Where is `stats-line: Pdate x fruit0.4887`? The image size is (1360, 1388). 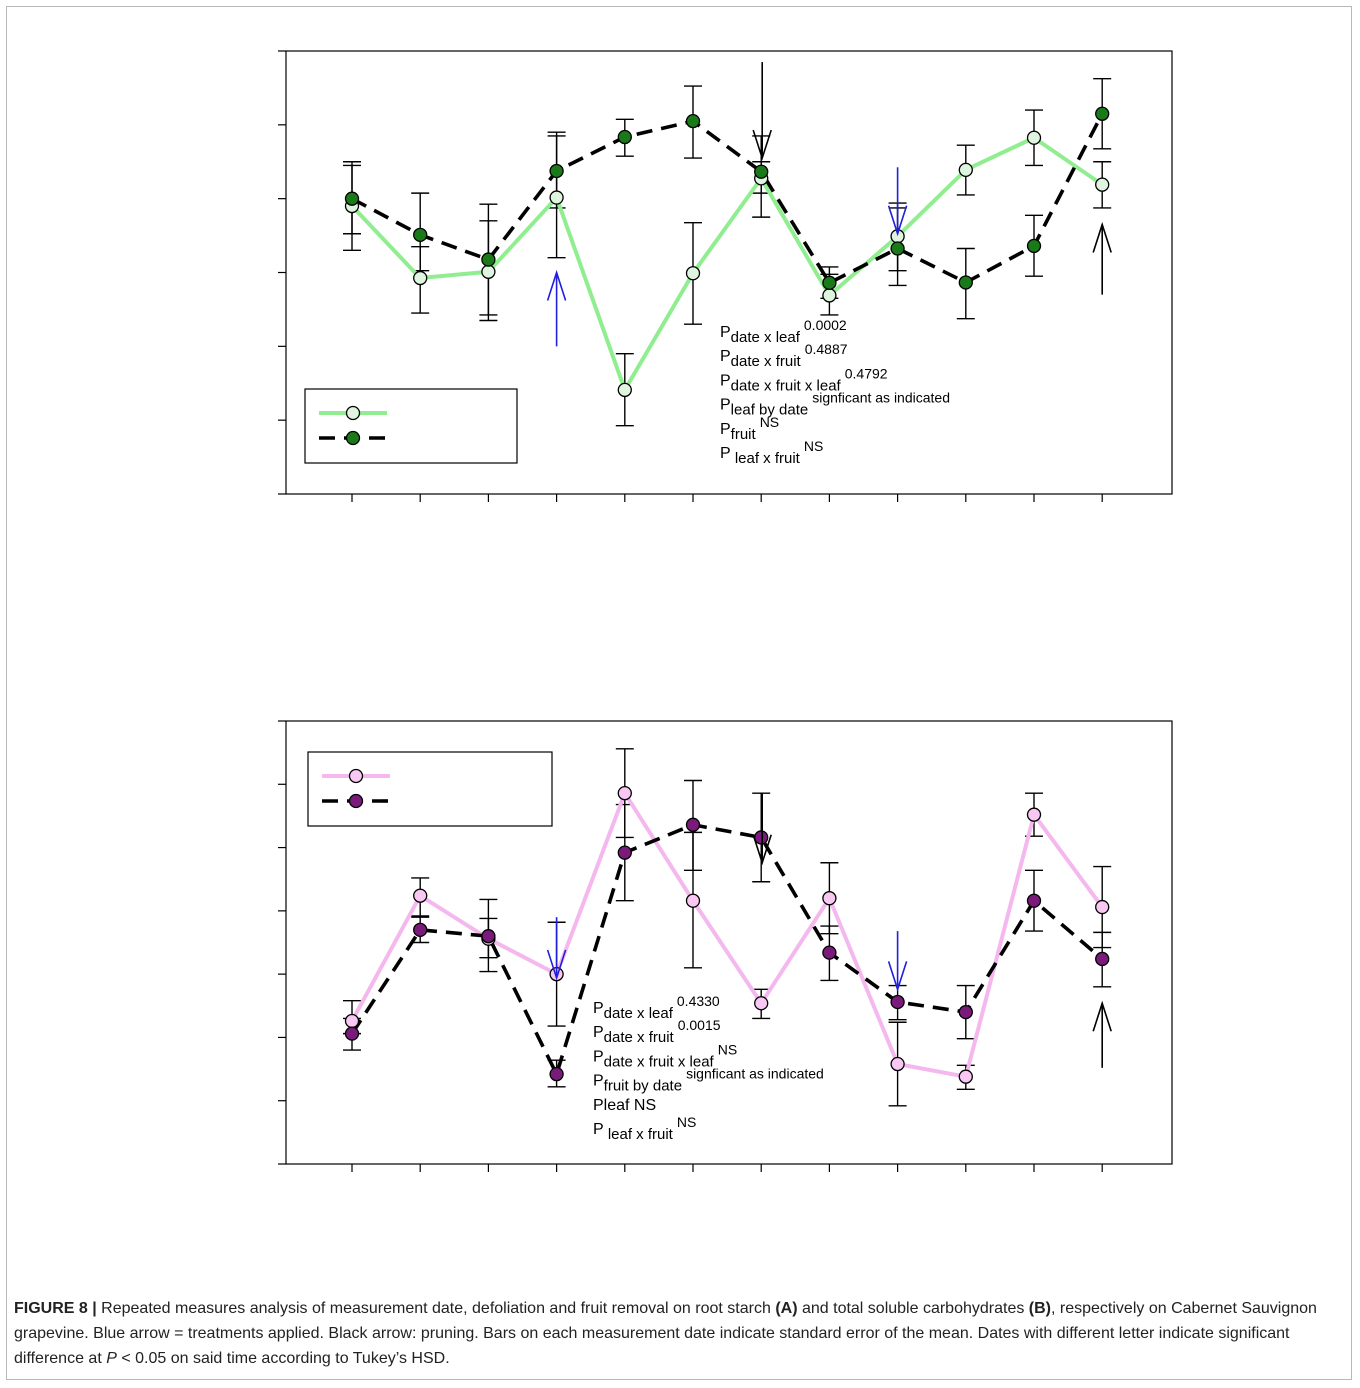
stats-line: Pdate x fruit0.4887 is located at coordinates (784, 355).